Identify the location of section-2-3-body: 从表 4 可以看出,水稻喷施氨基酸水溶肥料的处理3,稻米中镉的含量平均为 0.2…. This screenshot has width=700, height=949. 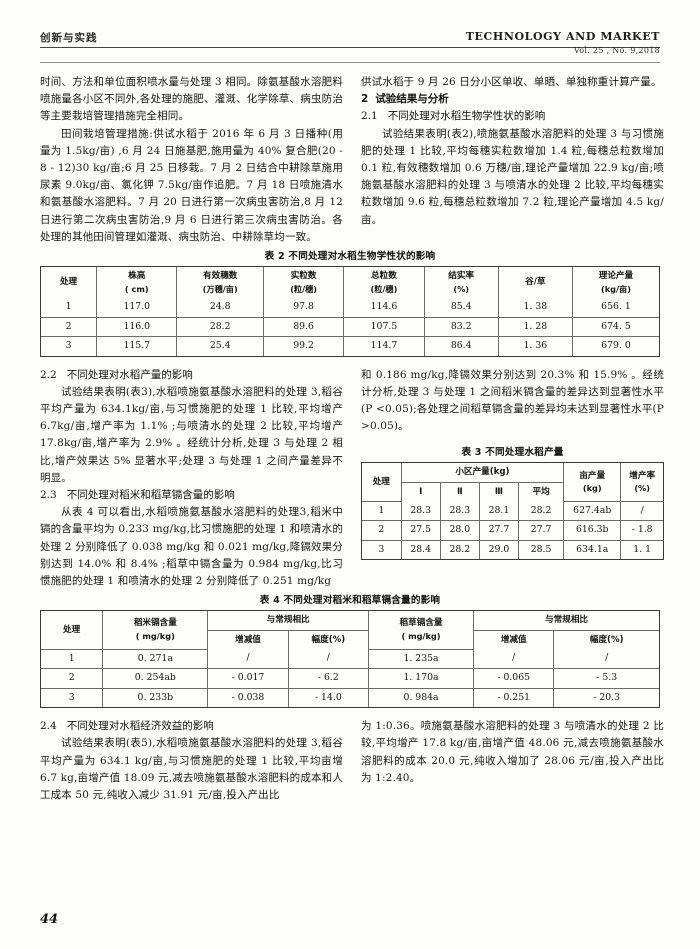
(191, 546).